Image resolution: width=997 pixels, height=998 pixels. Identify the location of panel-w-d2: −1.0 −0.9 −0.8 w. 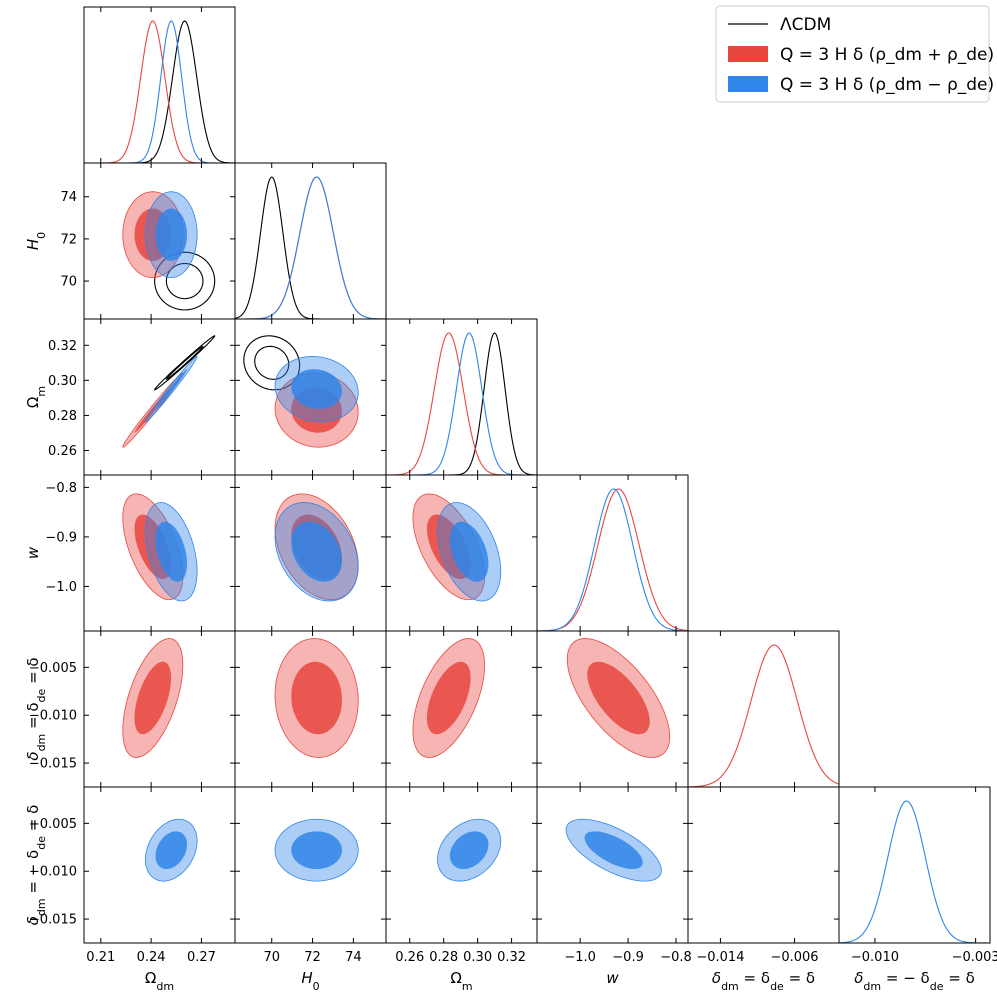
(614, 886).